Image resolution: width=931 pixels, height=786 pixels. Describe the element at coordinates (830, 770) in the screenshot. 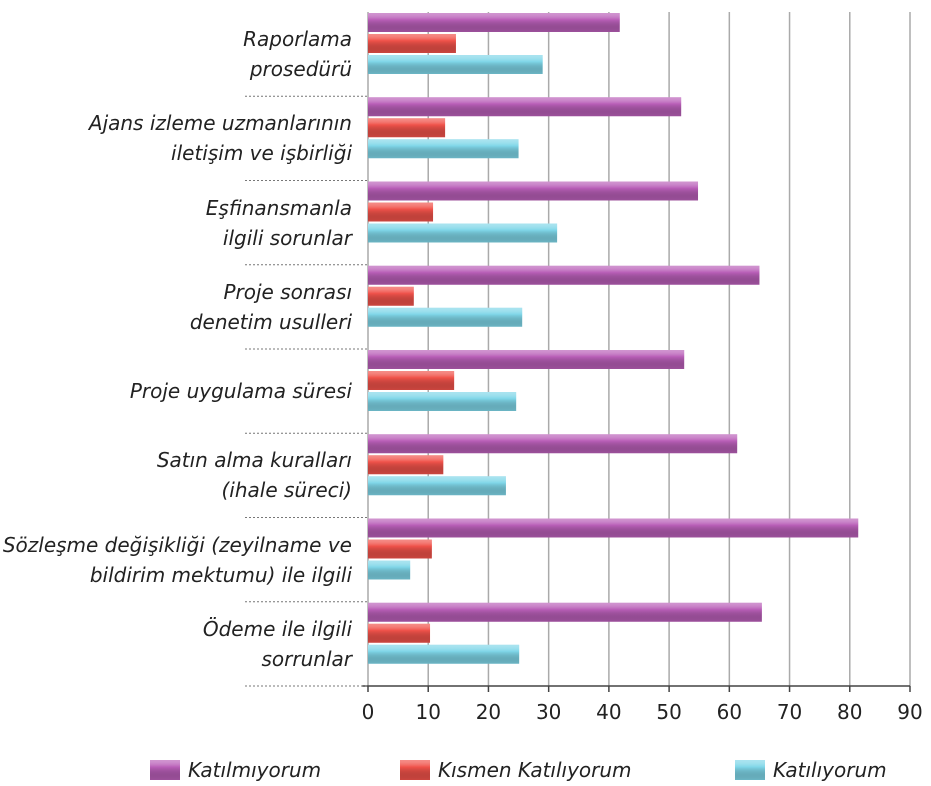

I see `legend-label: Katılıyorum` at that location.